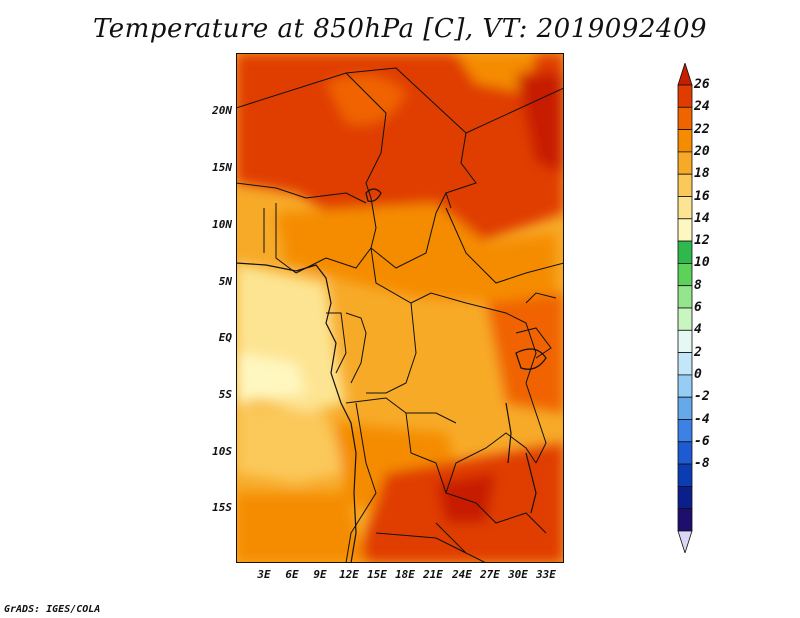  I want to click on colorbar-tick-label: 0, so click(698, 374).